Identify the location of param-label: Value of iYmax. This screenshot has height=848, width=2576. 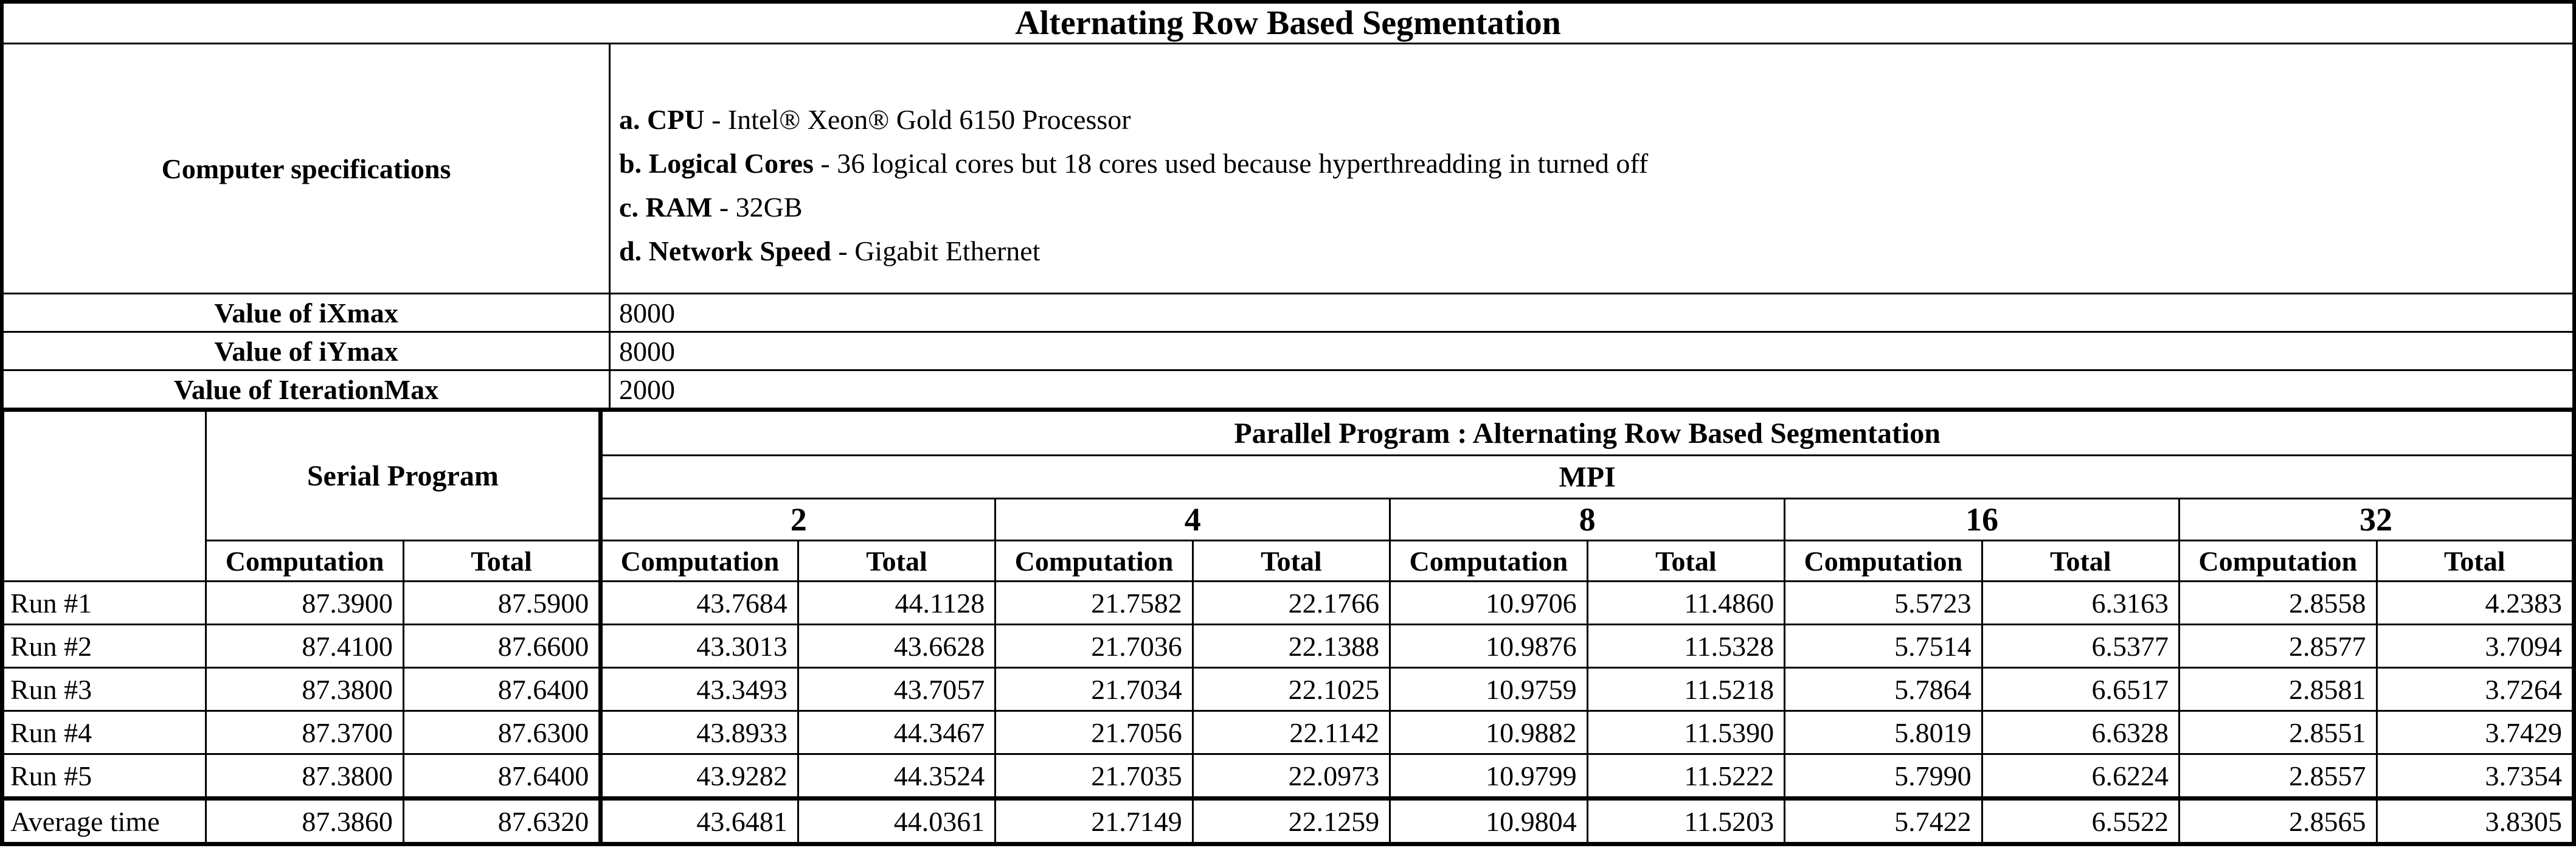
(306, 351).